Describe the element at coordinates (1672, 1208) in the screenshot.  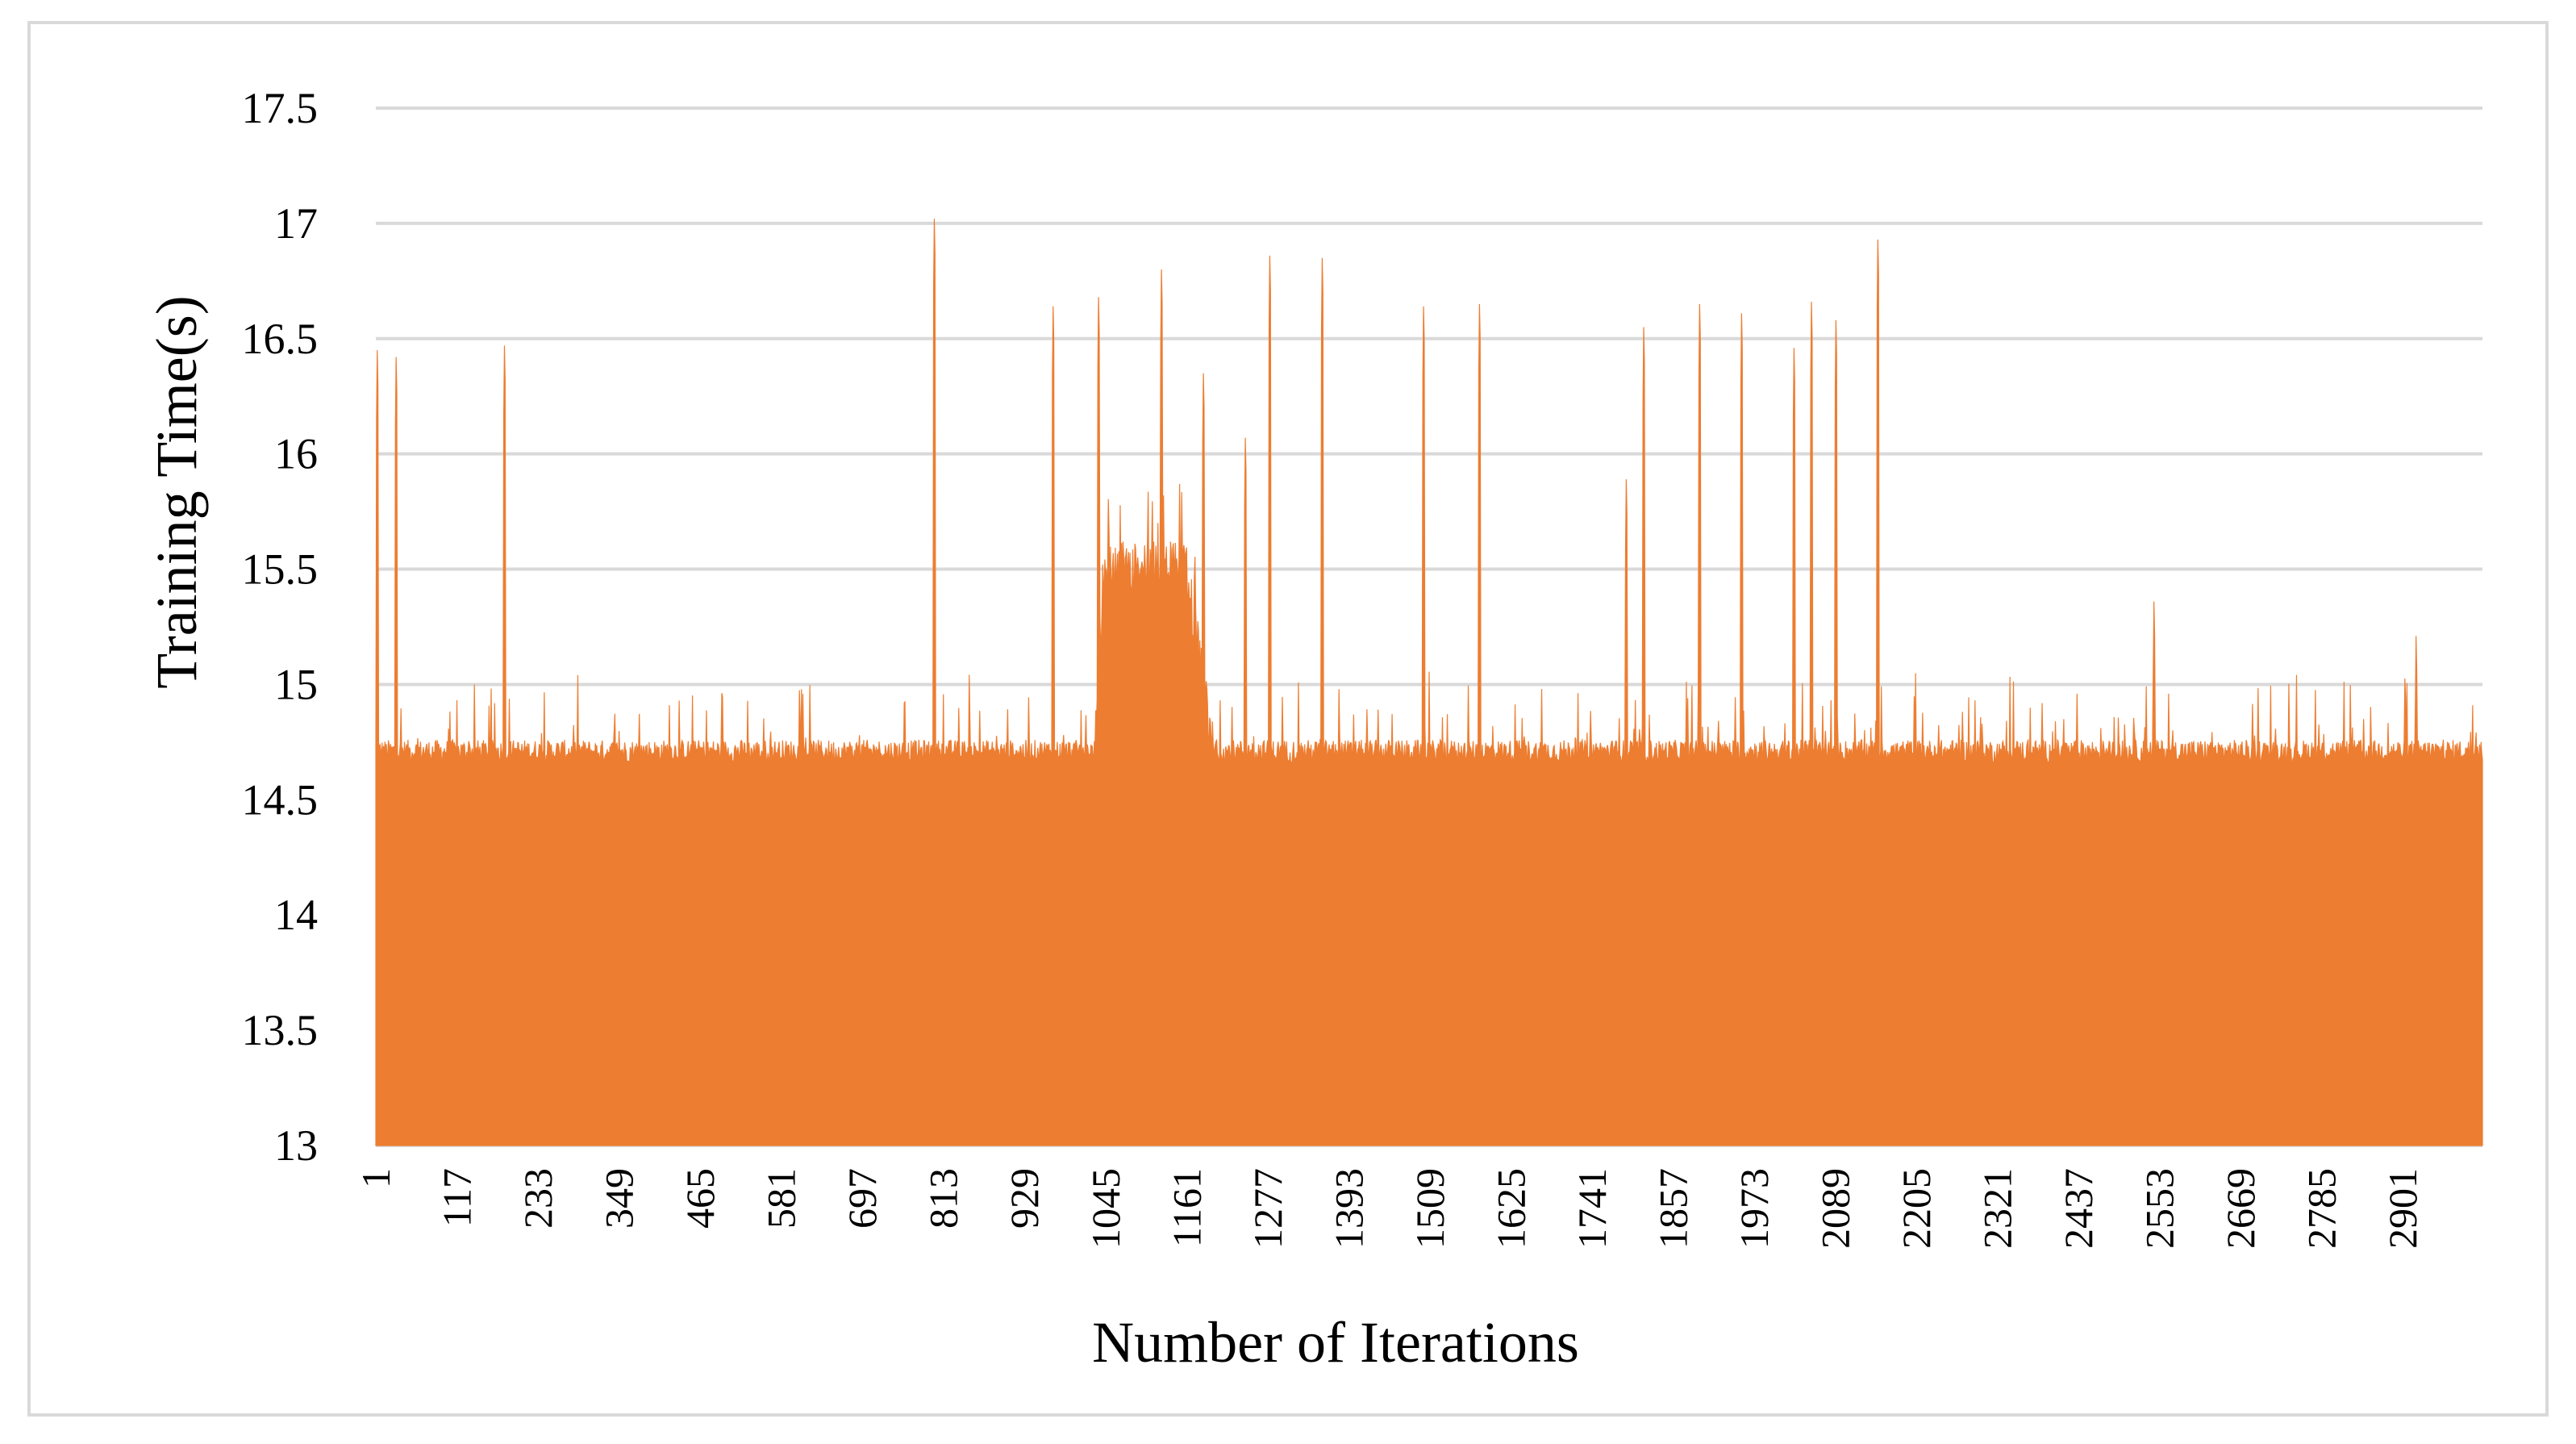
I see `x-tick-label: 1857` at that location.